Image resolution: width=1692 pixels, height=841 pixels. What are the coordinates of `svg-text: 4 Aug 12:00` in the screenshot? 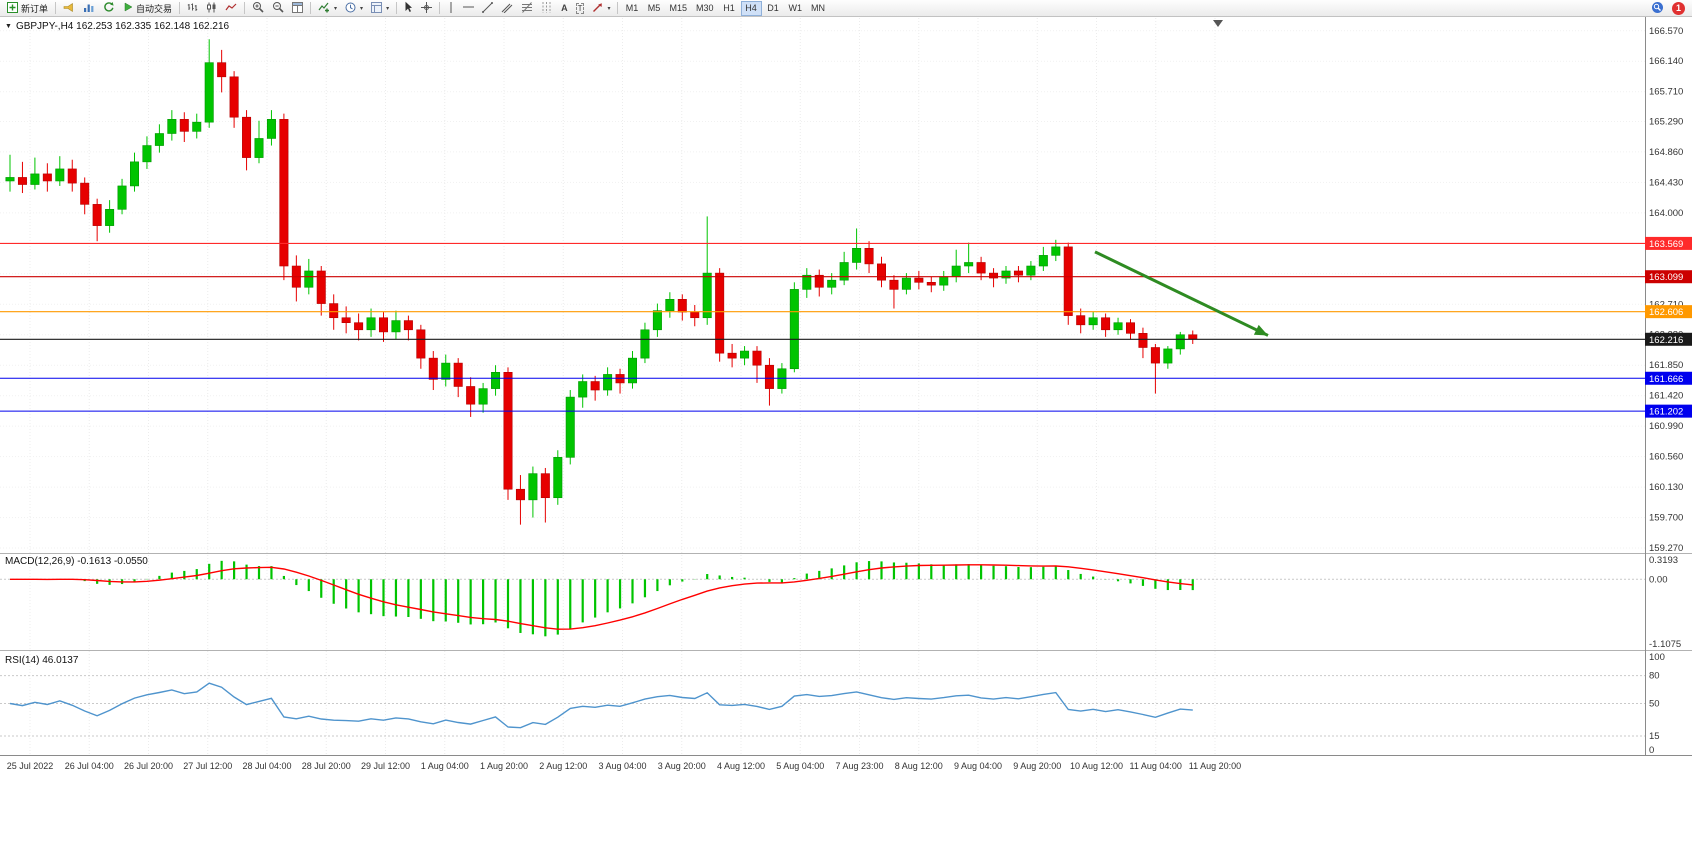 It's located at (741, 766).